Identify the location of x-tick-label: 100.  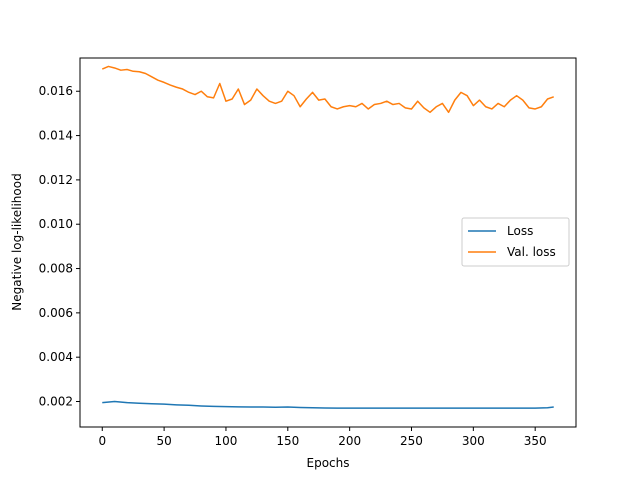
(226, 441).